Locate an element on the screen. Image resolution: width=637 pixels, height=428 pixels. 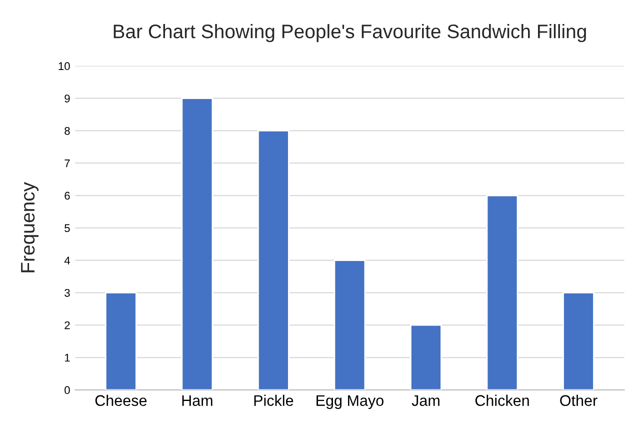
y-tick-label: 10 is located at coordinates (64, 66).